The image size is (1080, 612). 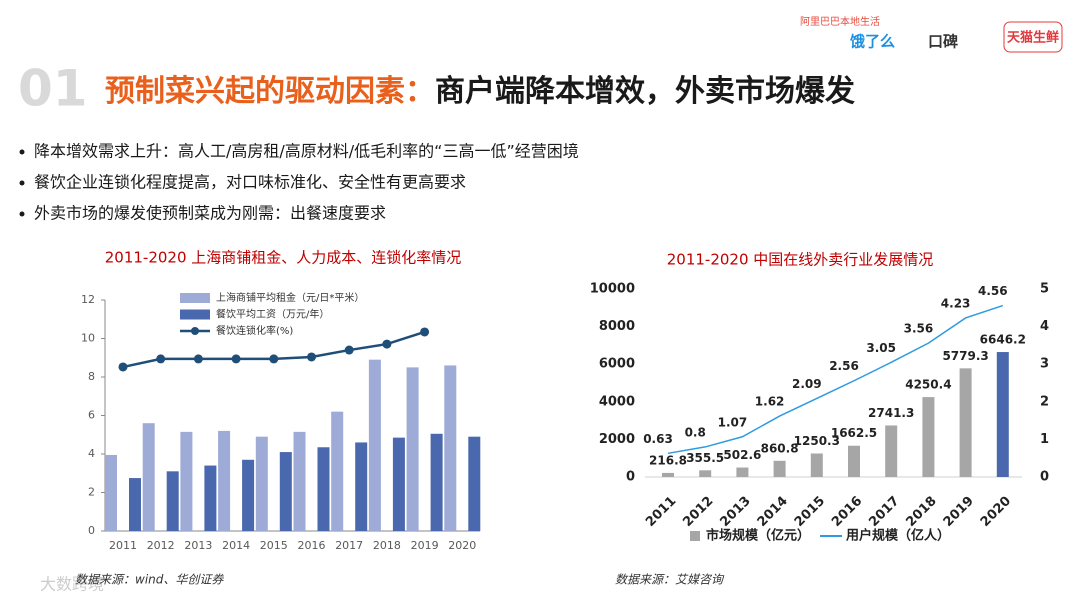 I want to click on data-label: 2741.3, so click(x=891, y=413).